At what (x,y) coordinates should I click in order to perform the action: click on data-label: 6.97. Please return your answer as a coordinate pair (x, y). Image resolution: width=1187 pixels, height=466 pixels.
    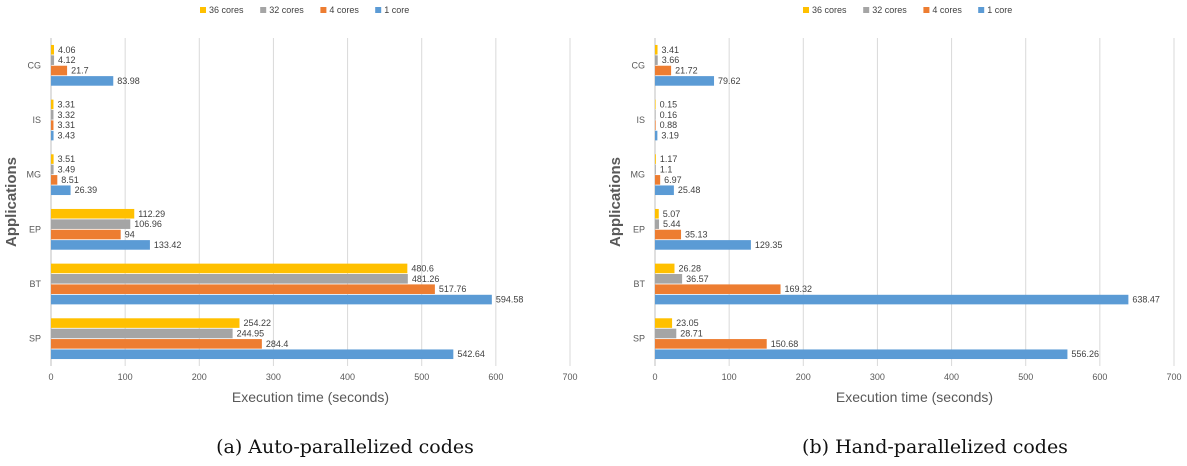
    Looking at the image, I should click on (673, 180).